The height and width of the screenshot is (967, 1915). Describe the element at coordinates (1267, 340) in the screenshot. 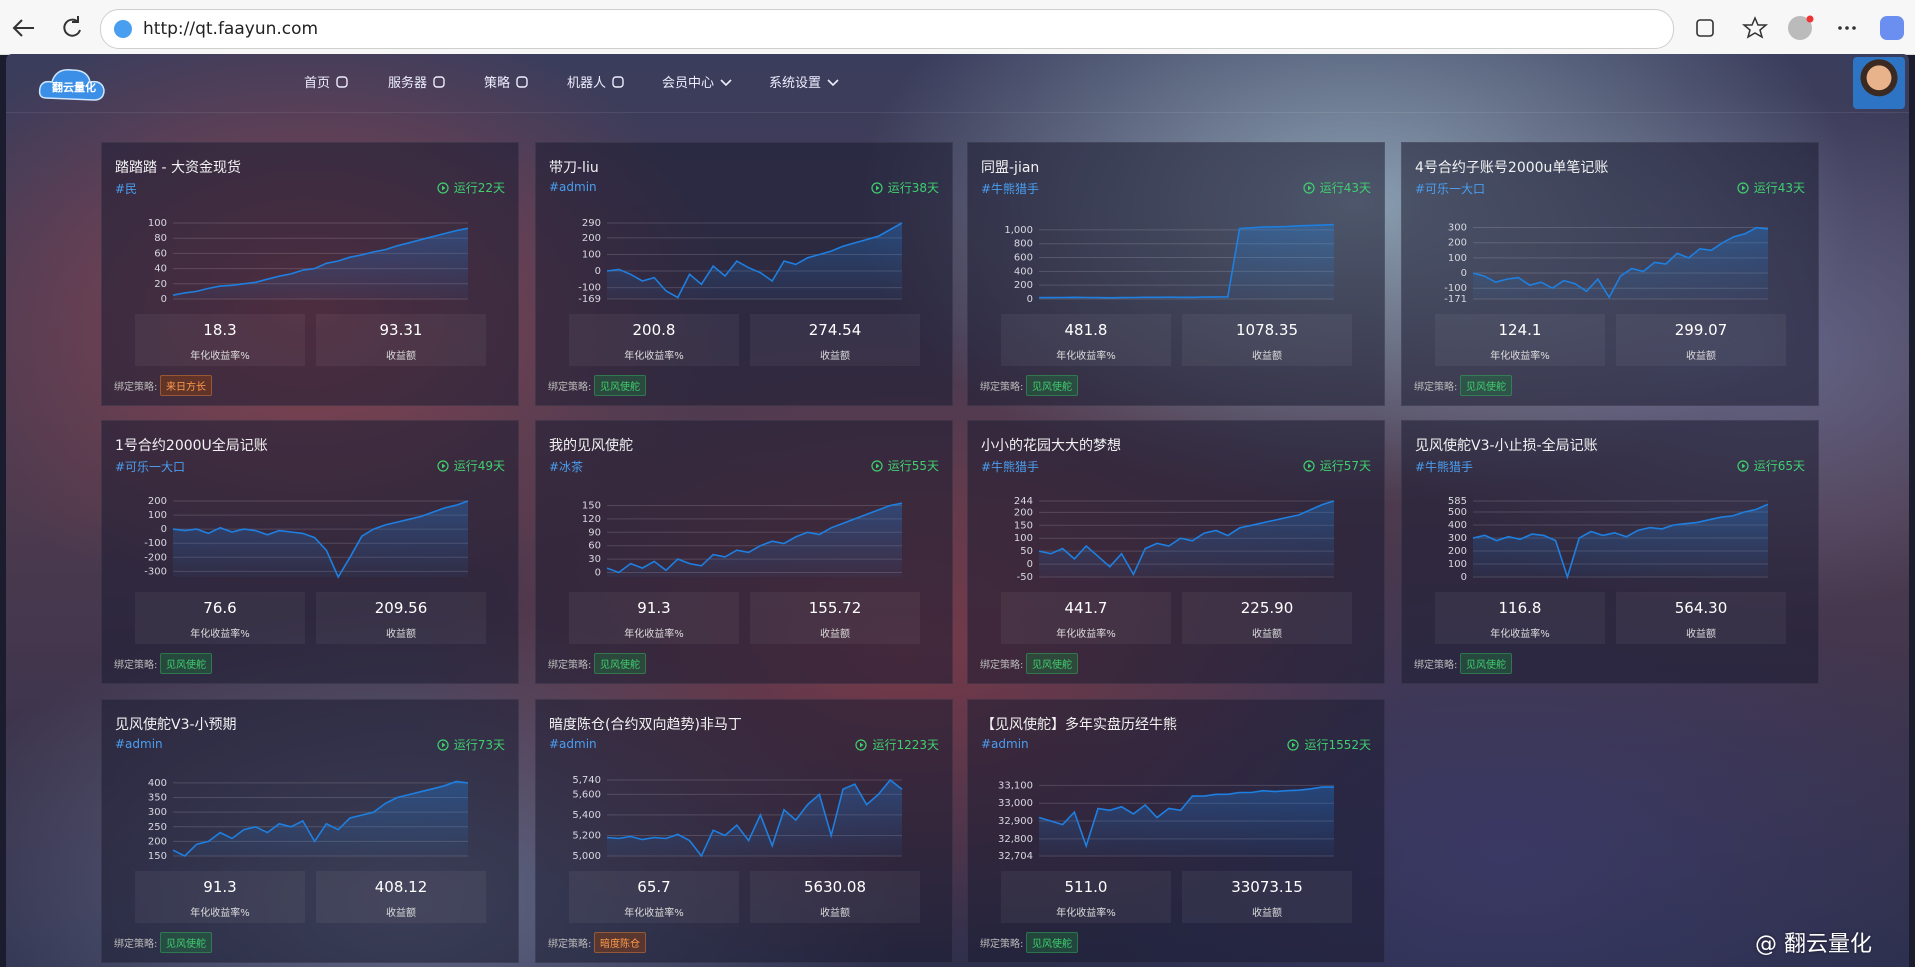

I see `stat-box: 1078.35 收益额` at that location.